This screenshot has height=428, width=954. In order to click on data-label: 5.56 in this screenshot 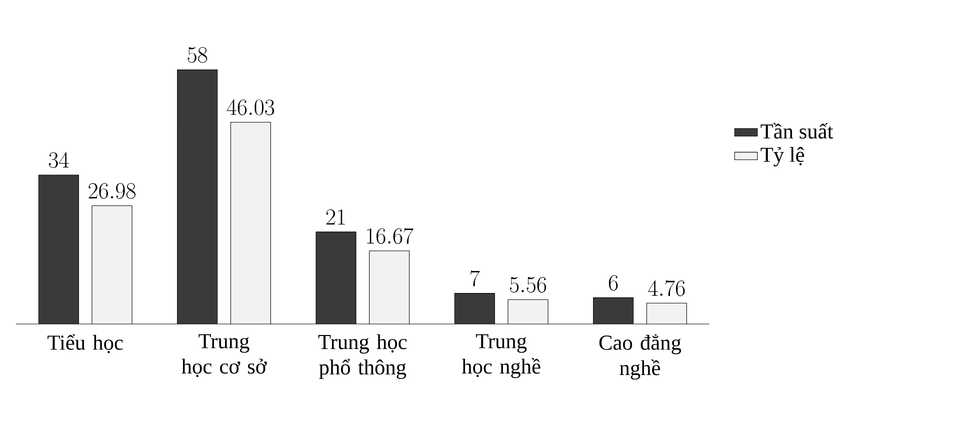, I will do `click(528, 285)`.